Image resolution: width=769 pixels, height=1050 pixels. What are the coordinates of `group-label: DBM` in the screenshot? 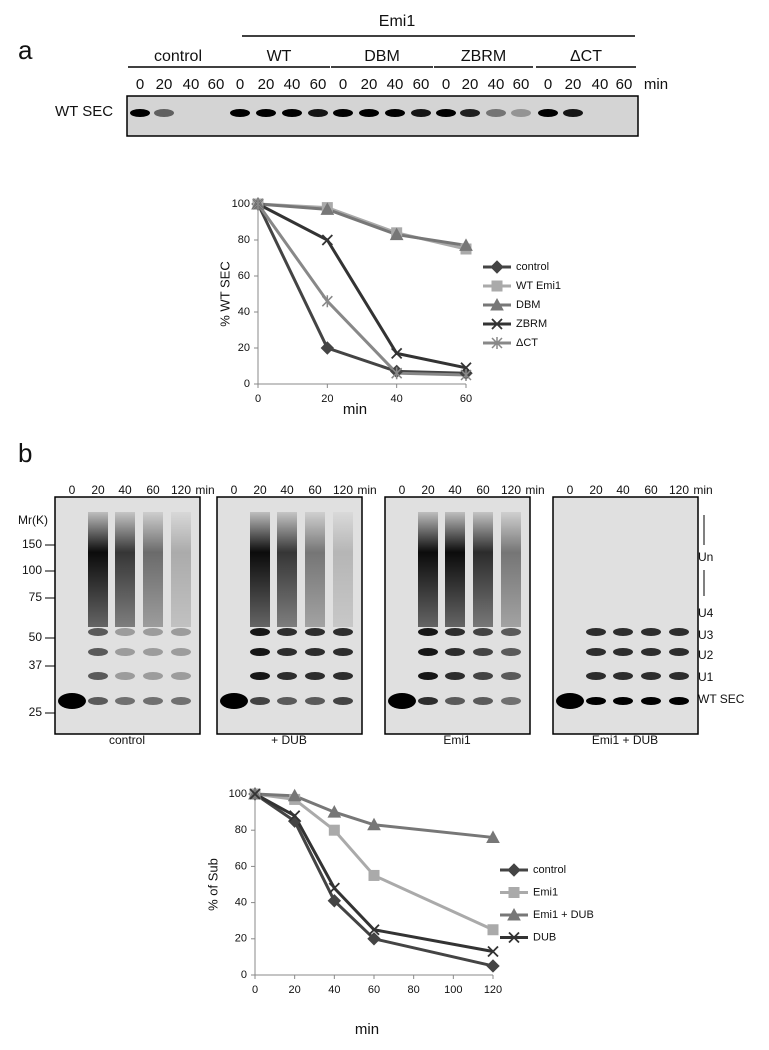 It's located at (382, 56).